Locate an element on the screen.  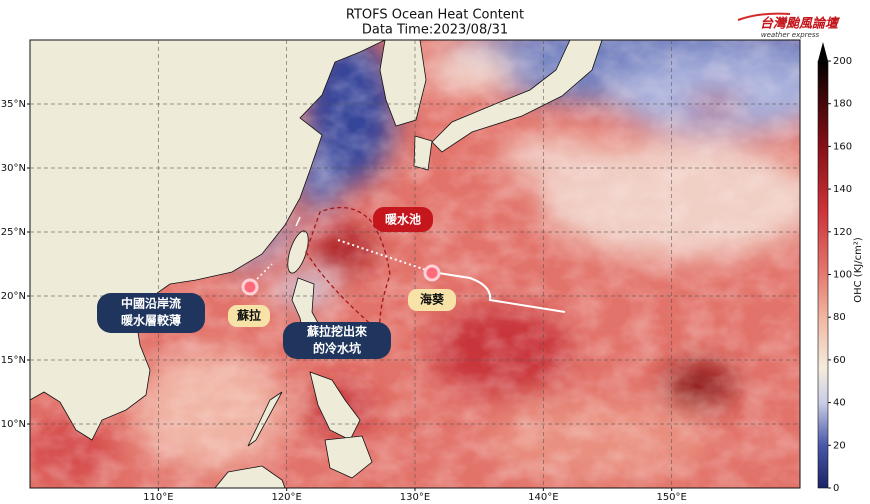
y-tick-label: 20°N is located at coordinates (13, 296).